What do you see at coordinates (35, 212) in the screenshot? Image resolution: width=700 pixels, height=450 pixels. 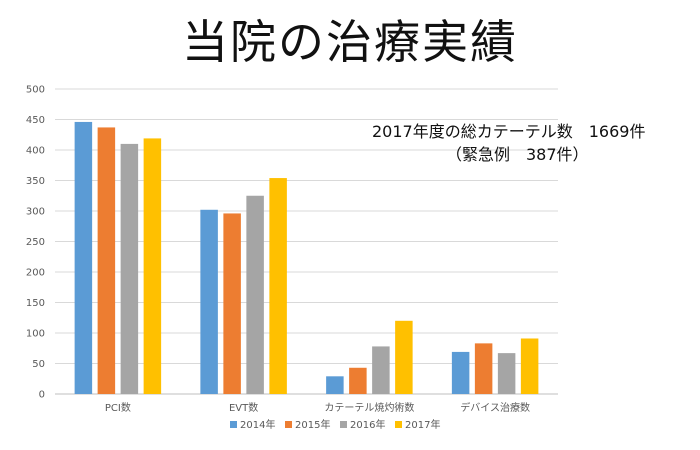 I see `y-tick-label: 300` at bounding box center [35, 212].